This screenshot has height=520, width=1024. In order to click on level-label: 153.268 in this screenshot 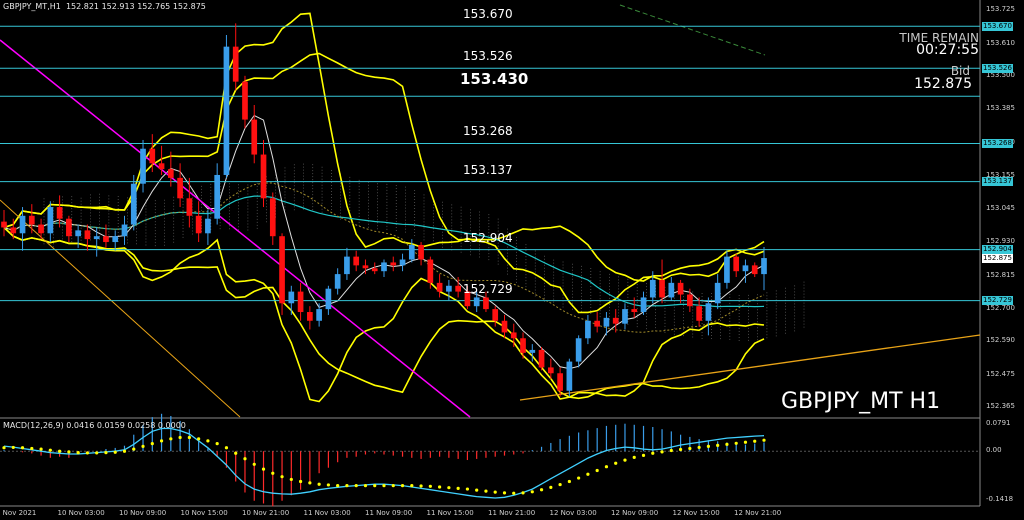, I will do `click(488, 131)`.